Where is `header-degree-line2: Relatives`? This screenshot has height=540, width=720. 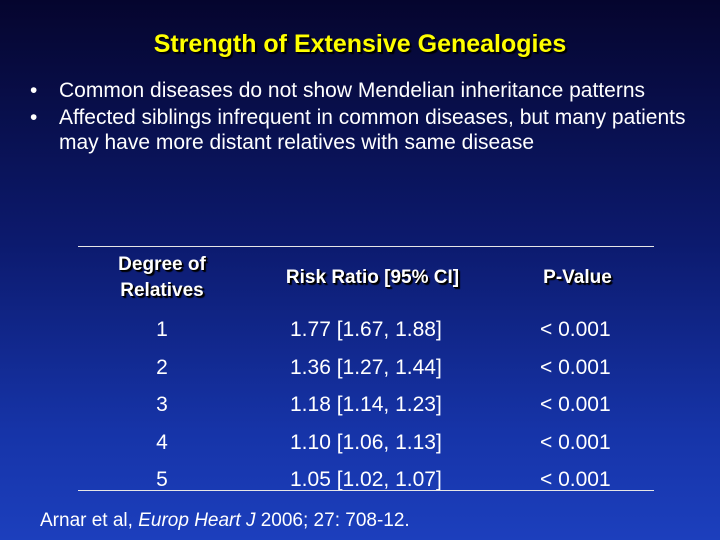 header-degree-line2: Relatives is located at coordinates (162, 290).